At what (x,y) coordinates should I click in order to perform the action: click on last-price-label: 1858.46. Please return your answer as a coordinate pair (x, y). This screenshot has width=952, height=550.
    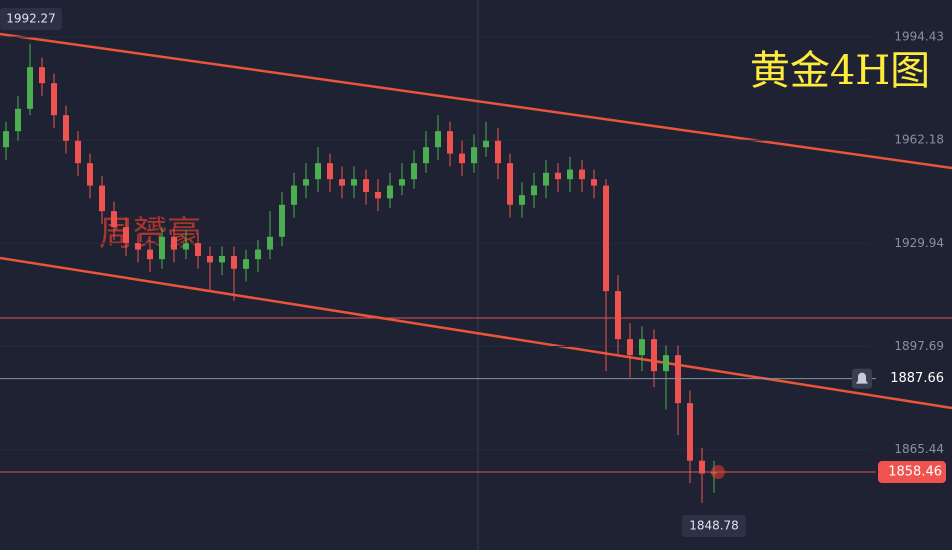
    Looking at the image, I should click on (915, 472).